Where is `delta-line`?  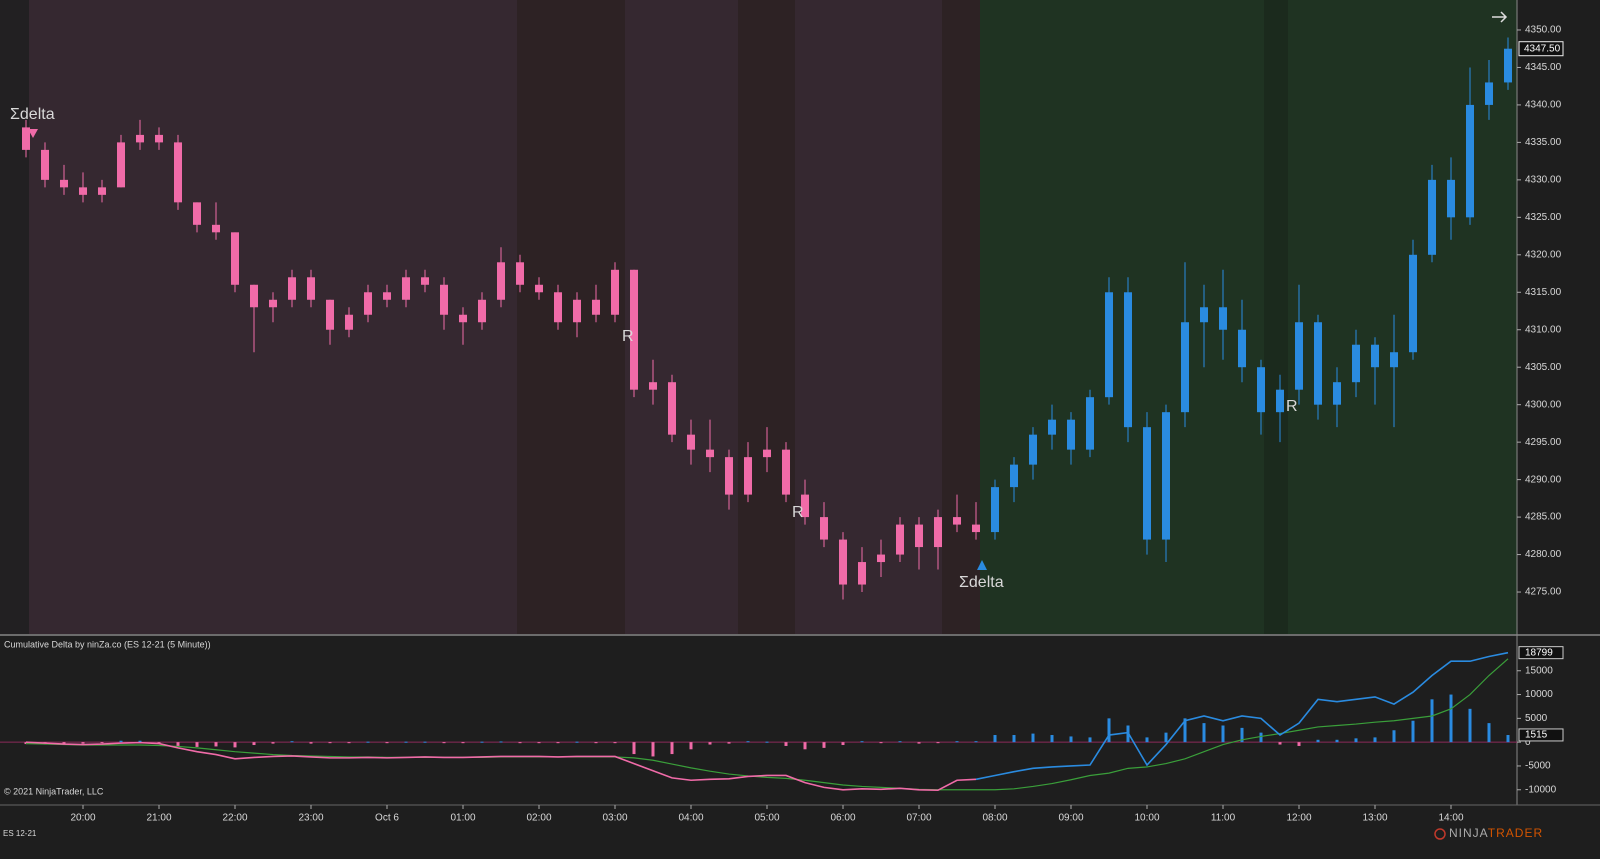
delta-line is located at coordinates (1242, 716).